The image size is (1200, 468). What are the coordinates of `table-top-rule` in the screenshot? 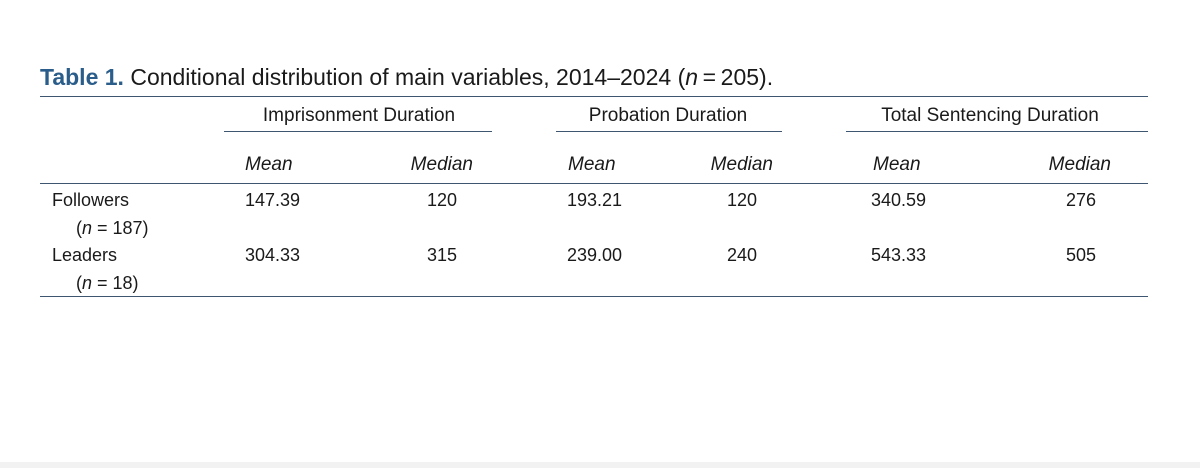 It's located at (594, 96).